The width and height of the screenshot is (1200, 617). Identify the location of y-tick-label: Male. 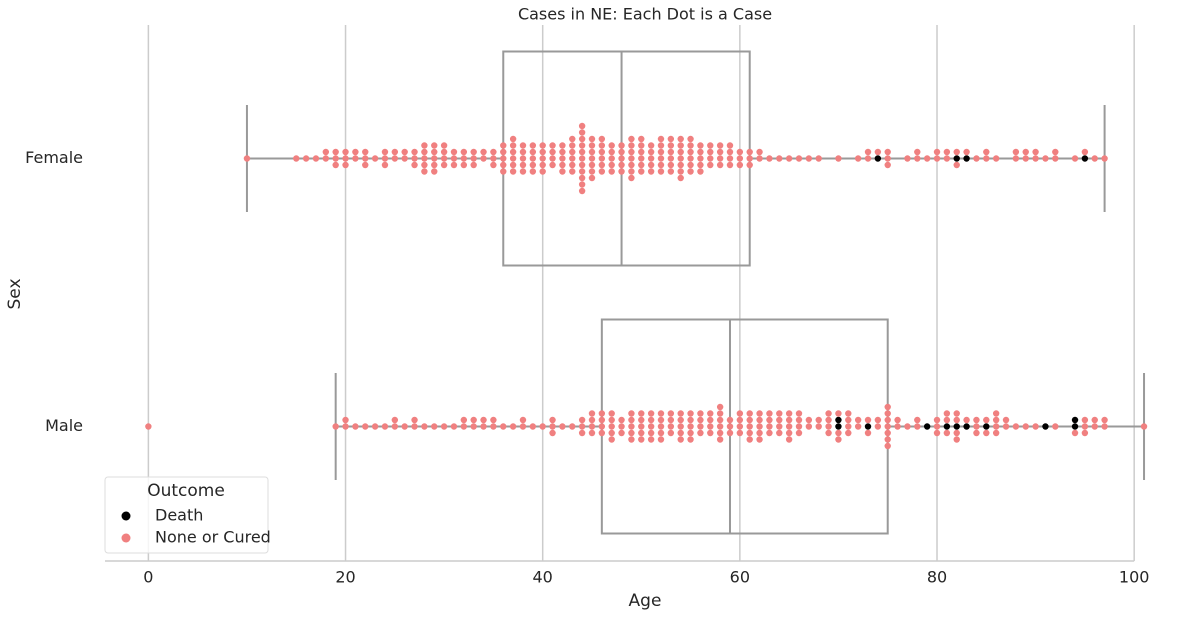
(64, 425).